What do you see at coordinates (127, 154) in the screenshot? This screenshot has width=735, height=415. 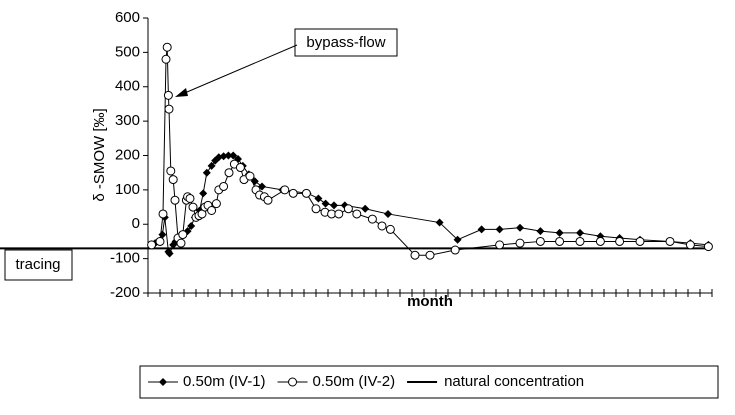 I see `y-tick-label: 200` at bounding box center [127, 154].